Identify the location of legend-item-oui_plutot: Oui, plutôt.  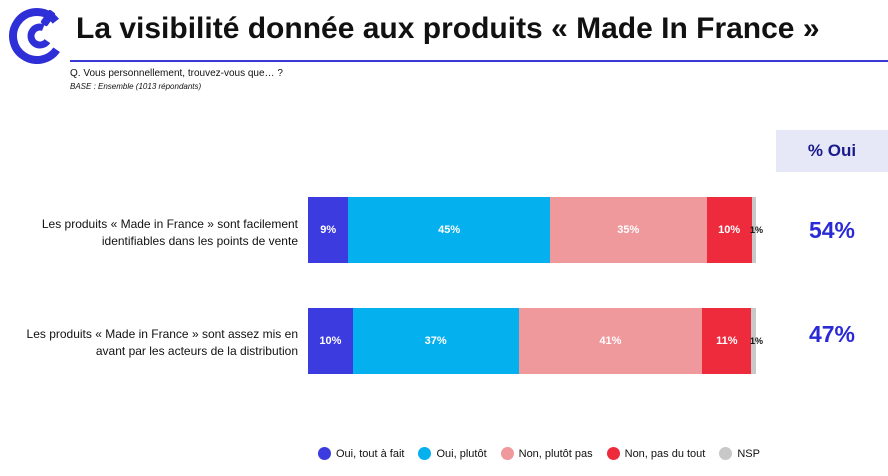
(452, 453).